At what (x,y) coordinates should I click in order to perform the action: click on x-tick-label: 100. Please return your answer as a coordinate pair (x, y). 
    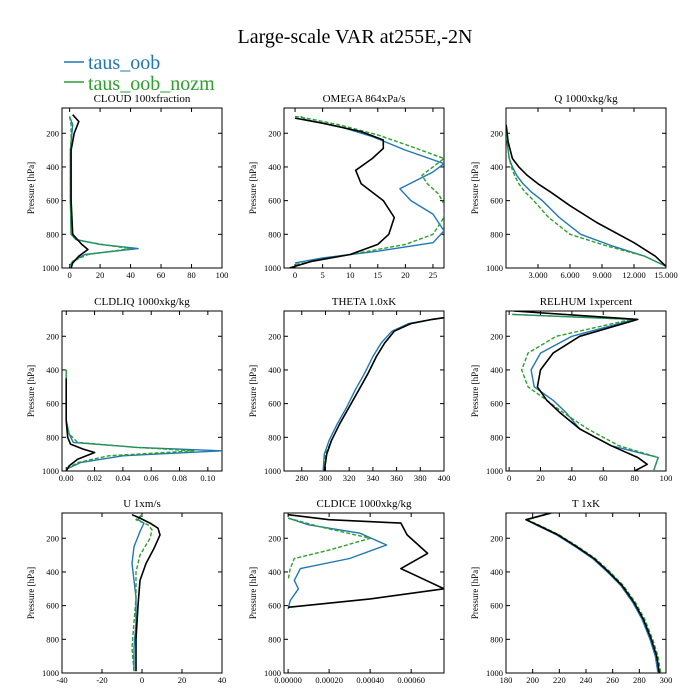
    Looking at the image, I should click on (666, 478).